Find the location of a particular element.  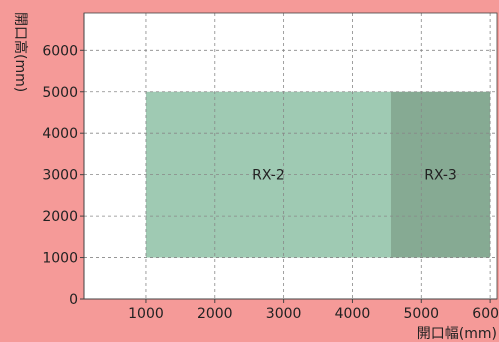

x-tick-label: 4000 is located at coordinates (353, 314).